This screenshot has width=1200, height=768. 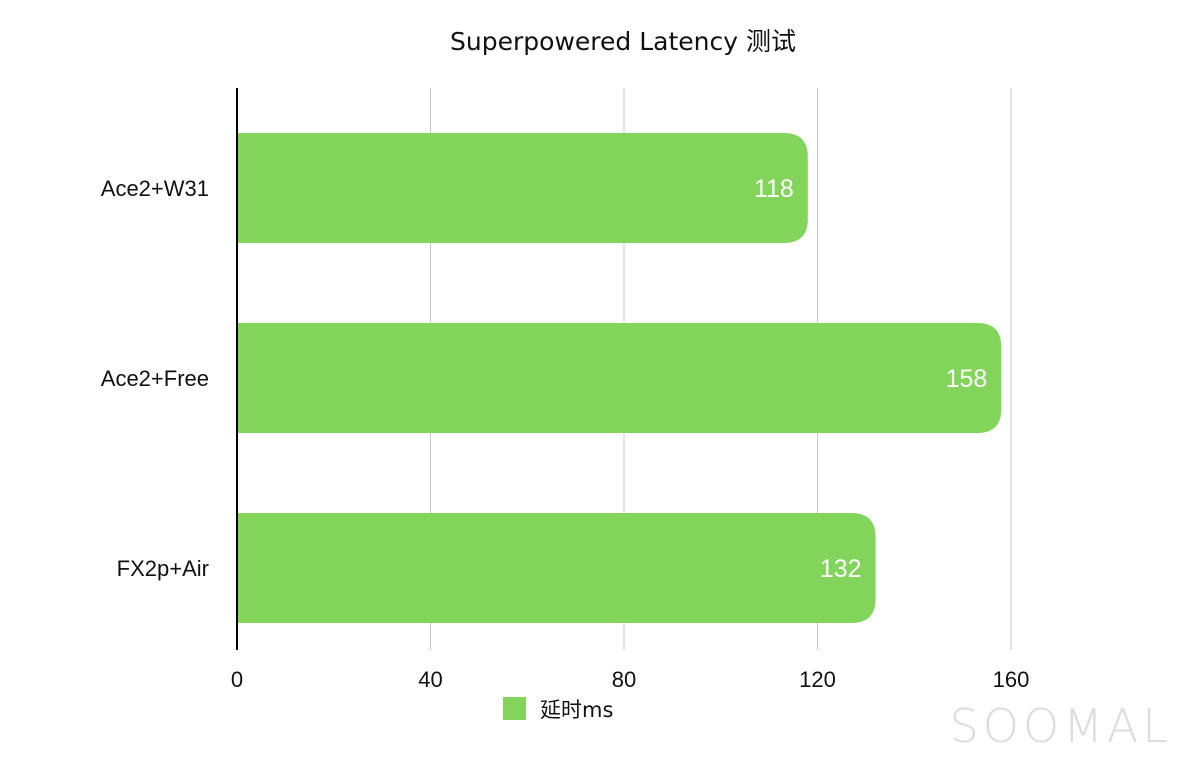 I want to click on category-label: FX2p+Air, so click(x=163, y=568).